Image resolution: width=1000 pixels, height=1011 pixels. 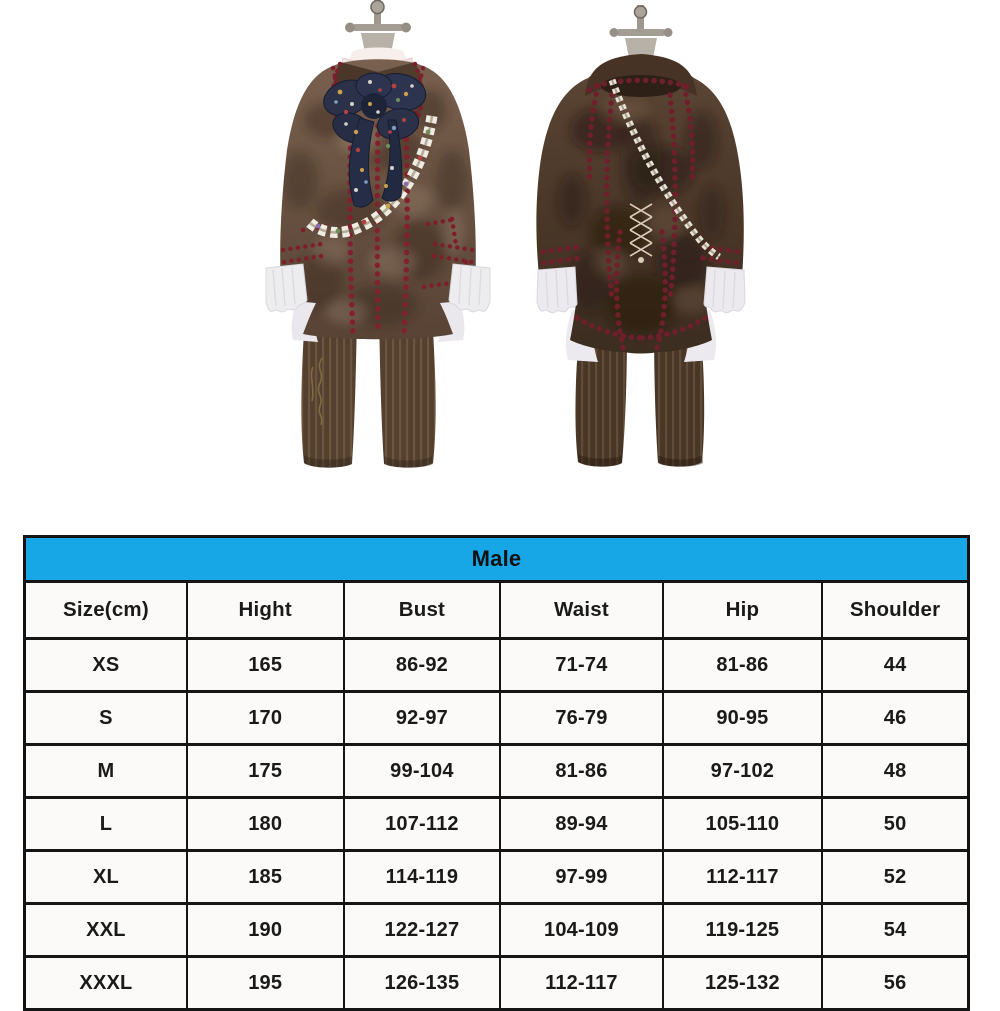 What do you see at coordinates (105, 877) in the screenshot?
I see `size-label-cell: XL` at bounding box center [105, 877].